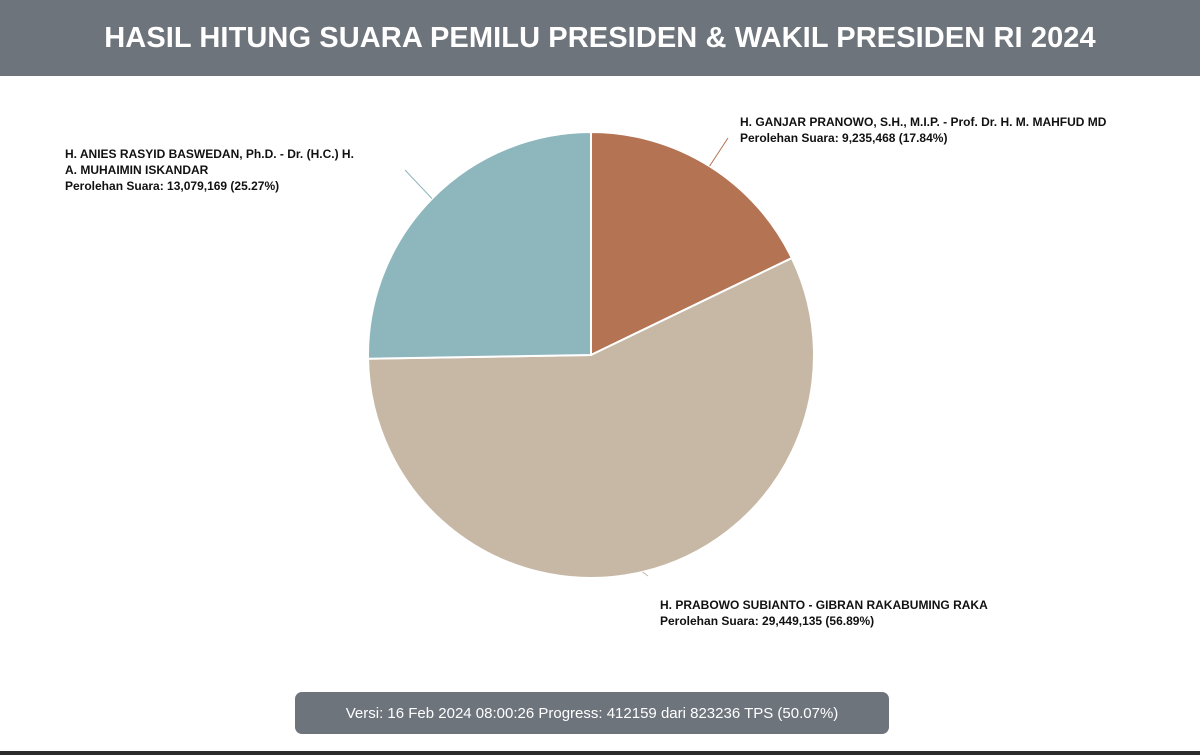 The height and width of the screenshot is (755, 1200). What do you see at coordinates (172, 186) in the screenshot?
I see `slice-label-votes-anies: Perolehan Suara: 13,079,169 (25.27%)` at bounding box center [172, 186].